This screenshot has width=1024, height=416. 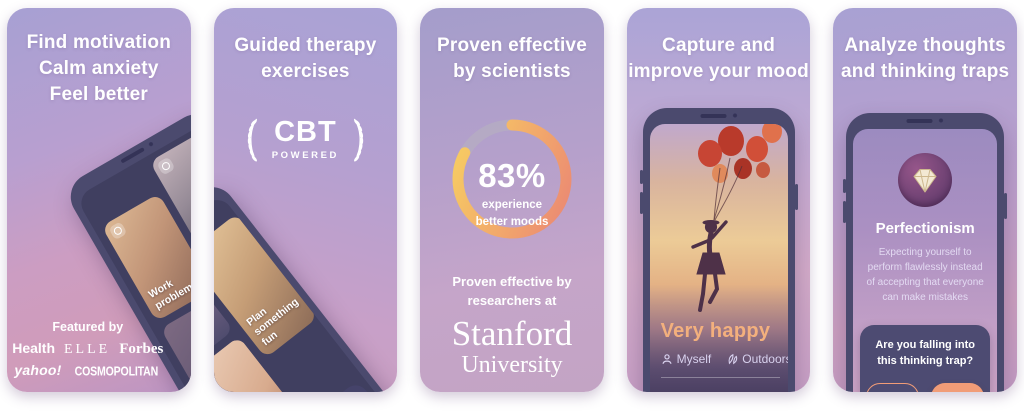 I want to click on panel-heading: Analyze thoughts and thinking traps, so click(x=925, y=59).